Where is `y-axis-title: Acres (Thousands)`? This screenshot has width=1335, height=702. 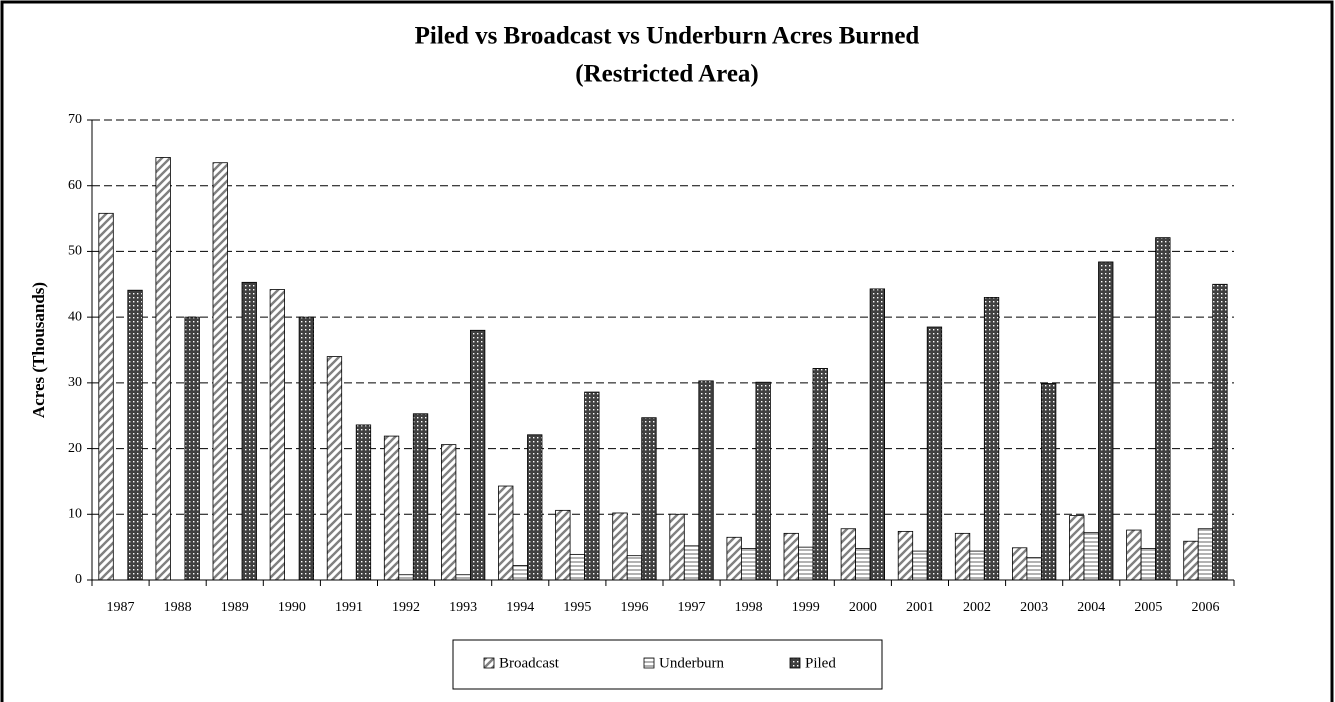
y-axis-title: Acres (Thousands) is located at coordinates (38, 350).